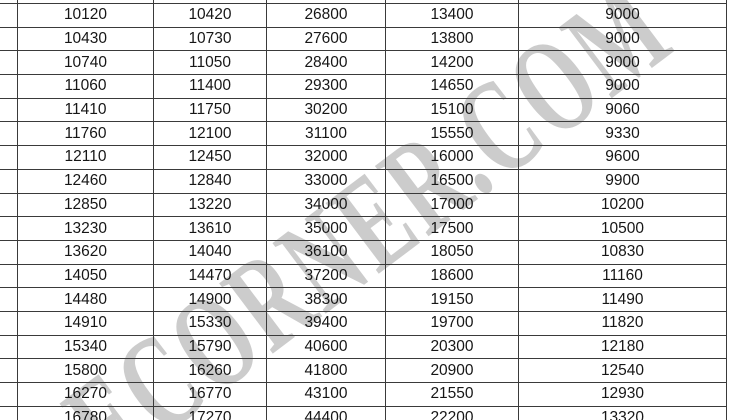  What do you see at coordinates (210, 181) in the screenshot?
I see `table-cell: 12840` at bounding box center [210, 181].